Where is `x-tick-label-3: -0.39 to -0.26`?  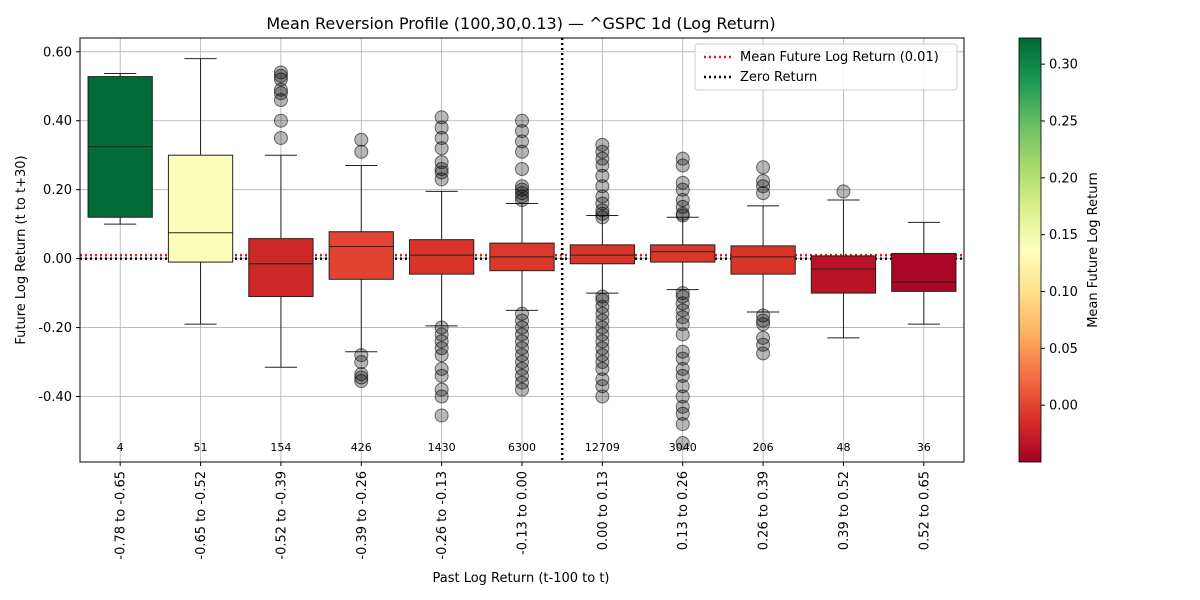
x-tick-label-3: -0.39 to -0.26 is located at coordinates (362, 515).